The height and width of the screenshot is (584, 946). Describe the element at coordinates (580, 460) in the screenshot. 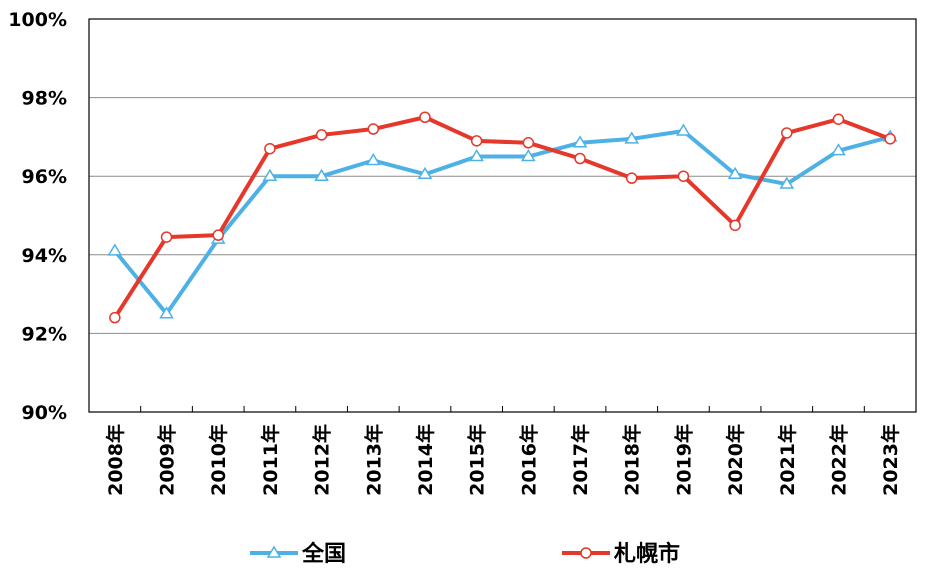

I see `x-tick-label: 2017年` at that location.